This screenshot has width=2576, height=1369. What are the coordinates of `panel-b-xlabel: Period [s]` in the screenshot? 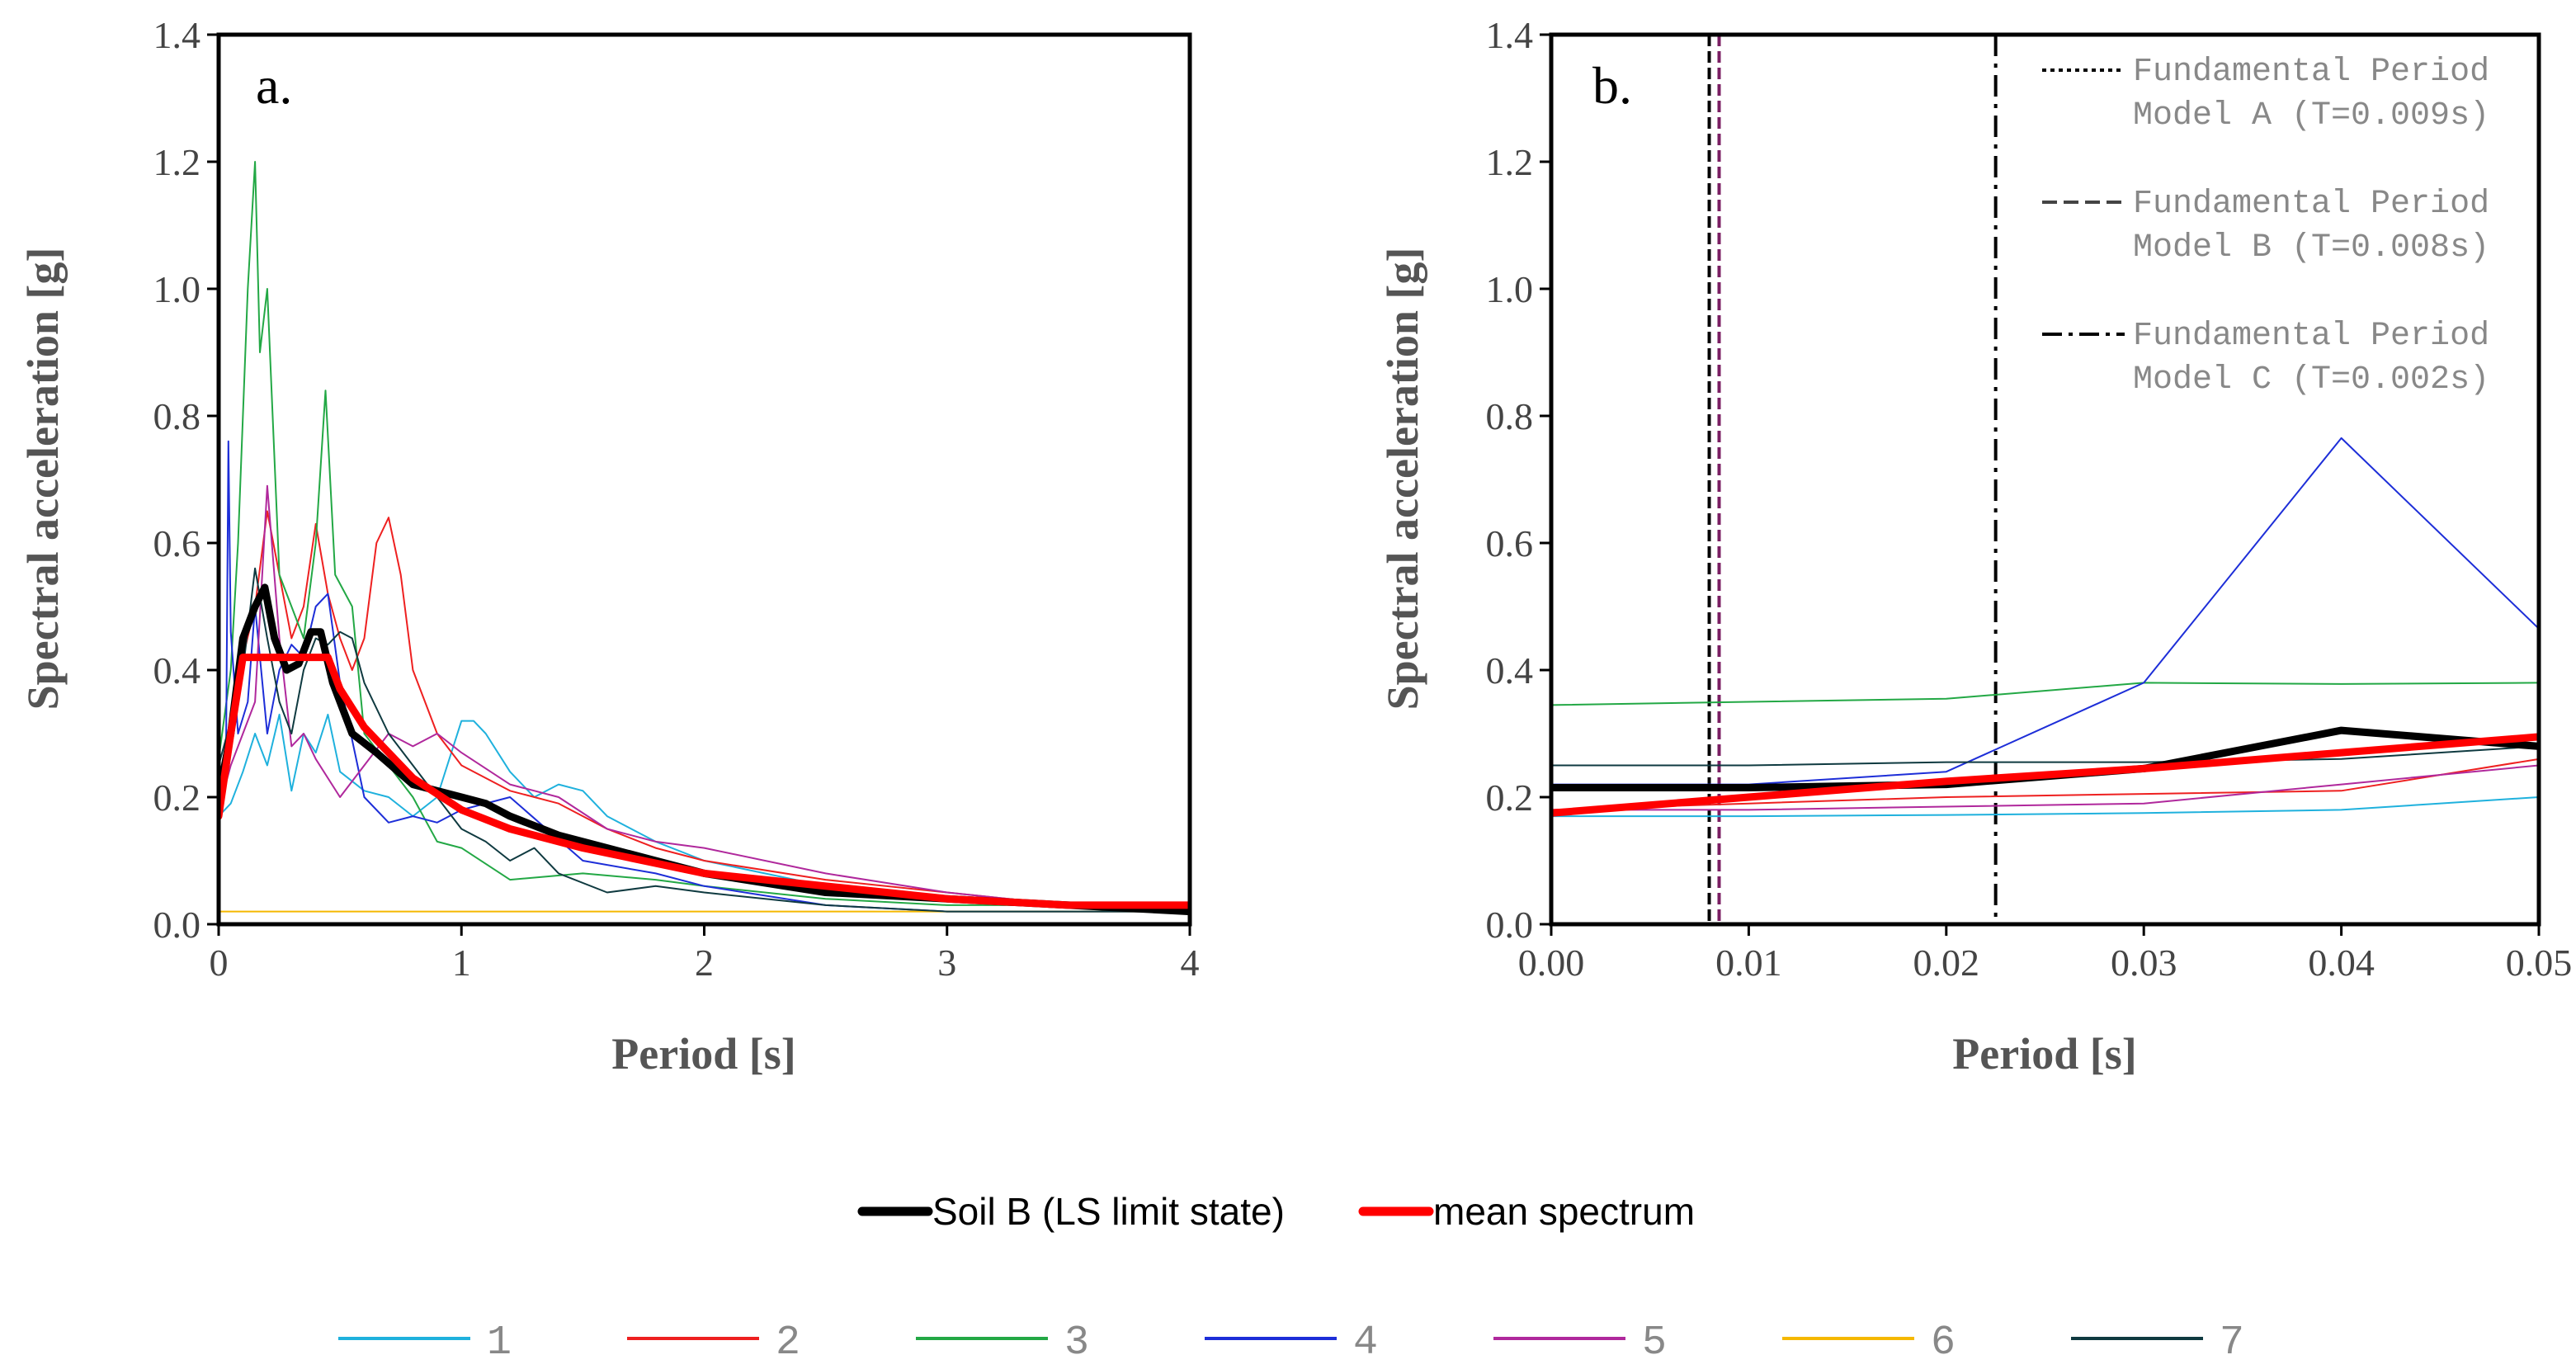 It's located at (2044, 1054).